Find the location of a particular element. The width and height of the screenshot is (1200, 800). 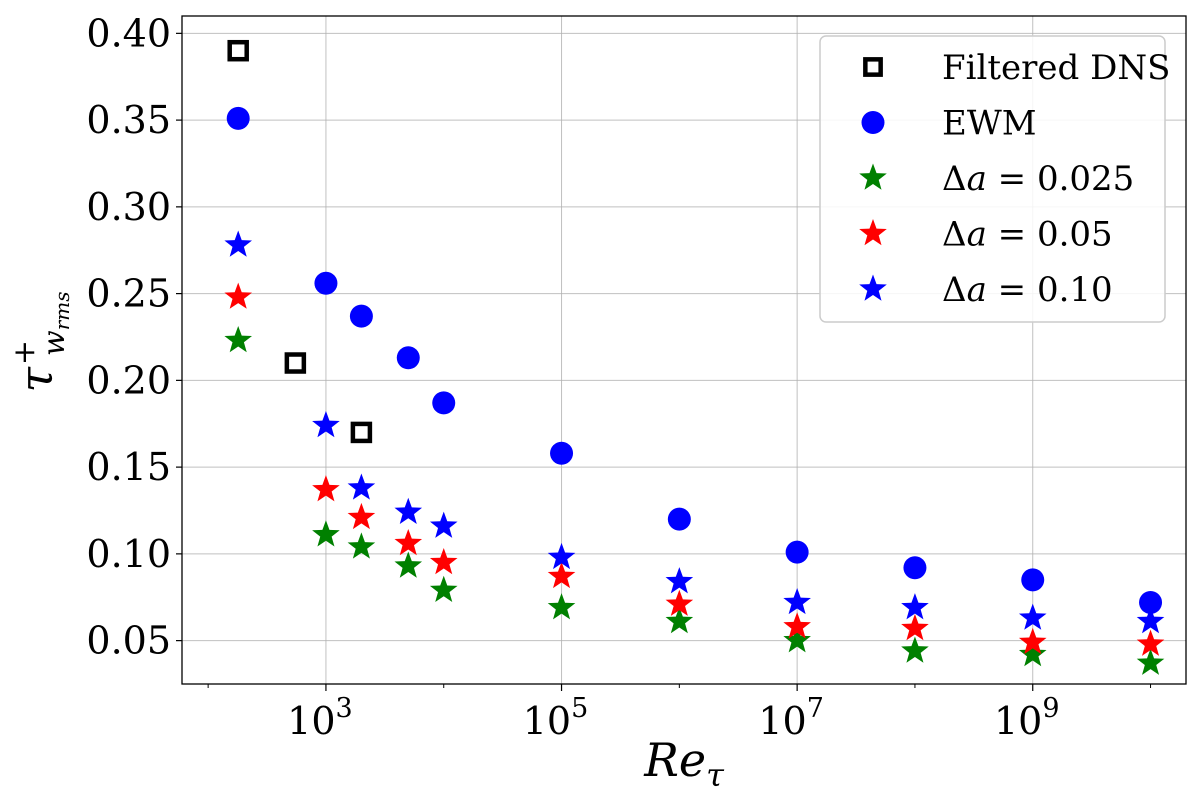

y-tick-label: 0.20 is located at coordinates (128, 380).